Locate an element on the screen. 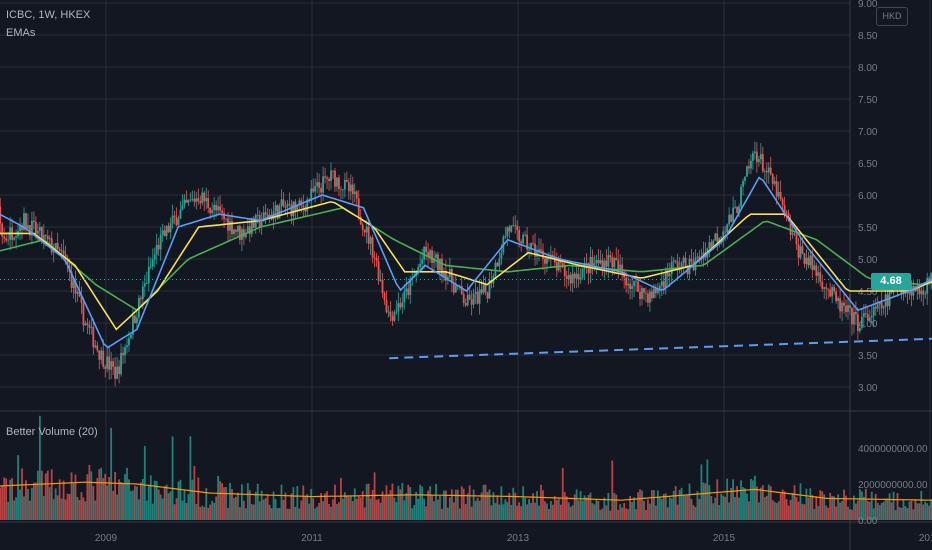  volume-tick-label: 2000000000.00 is located at coordinates (893, 485).